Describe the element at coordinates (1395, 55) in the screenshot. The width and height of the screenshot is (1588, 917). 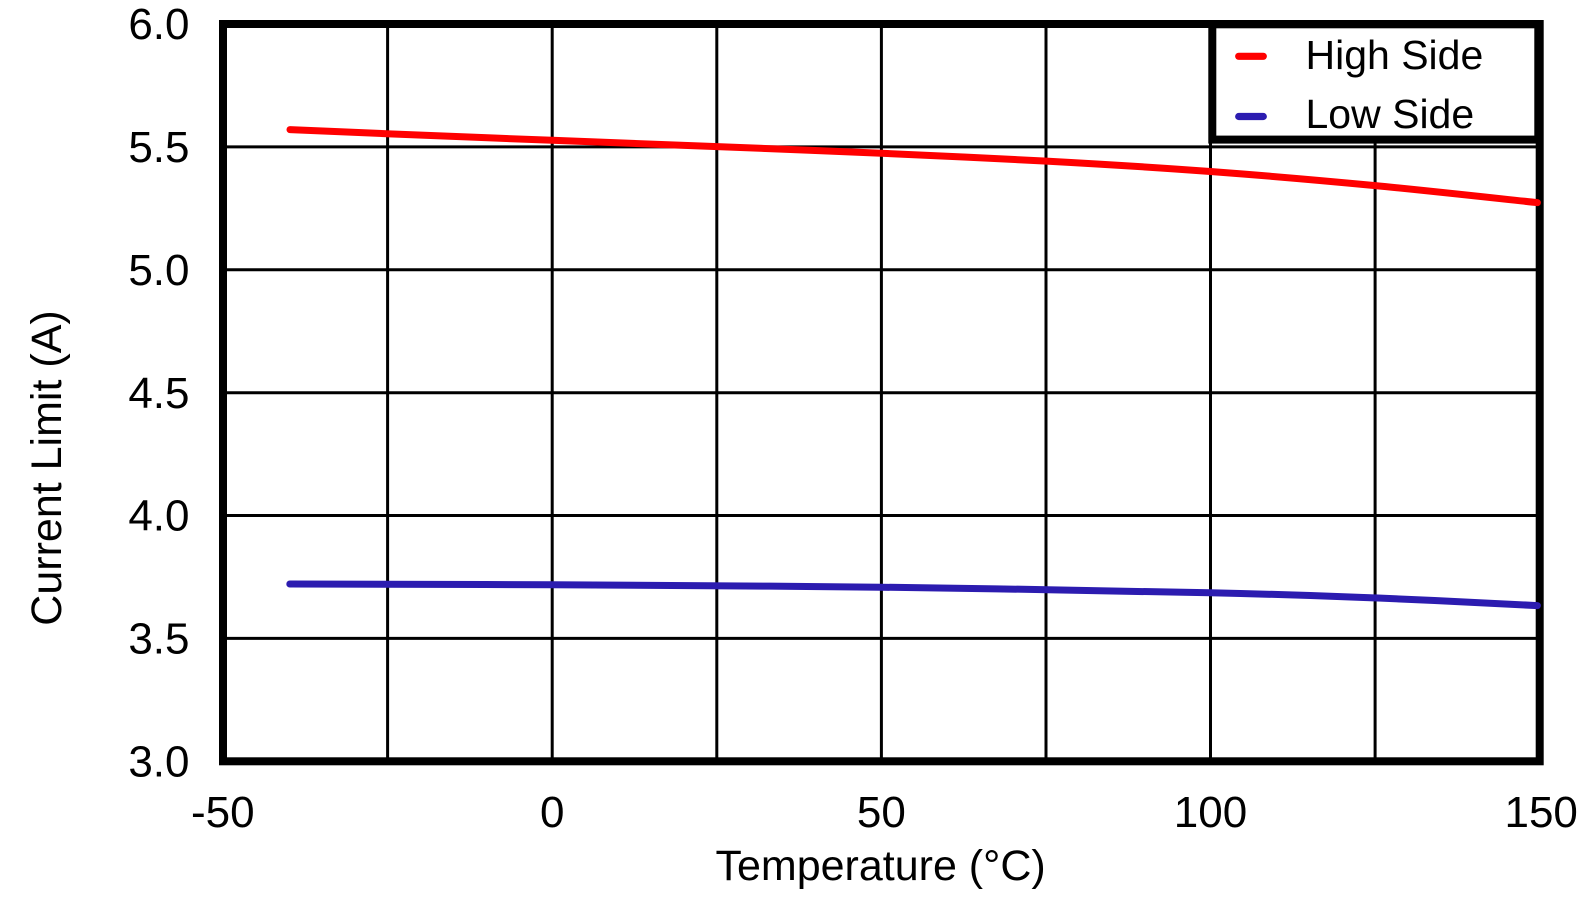
I see `svg-text: High Side` at that location.